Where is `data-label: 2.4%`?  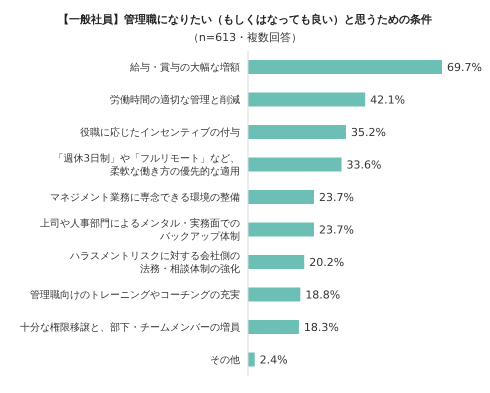
data-label: 2.4% is located at coordinates (274, 359).